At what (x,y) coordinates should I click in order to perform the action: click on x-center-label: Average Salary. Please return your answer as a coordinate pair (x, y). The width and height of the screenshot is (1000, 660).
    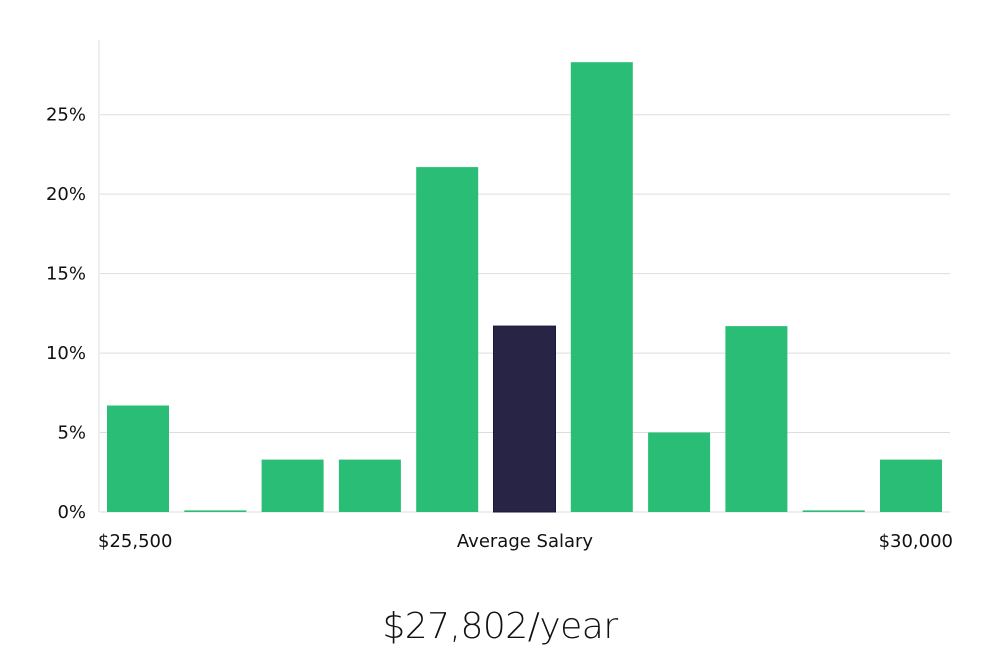
    Looking at the image, I should click on (525, 541).